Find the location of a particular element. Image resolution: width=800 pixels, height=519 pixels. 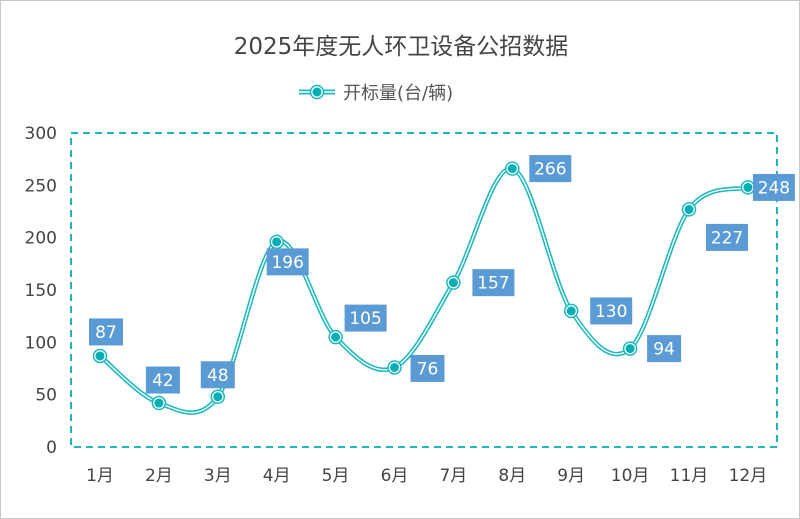

data-label-text: 94 is located at coordinates (664, 350).